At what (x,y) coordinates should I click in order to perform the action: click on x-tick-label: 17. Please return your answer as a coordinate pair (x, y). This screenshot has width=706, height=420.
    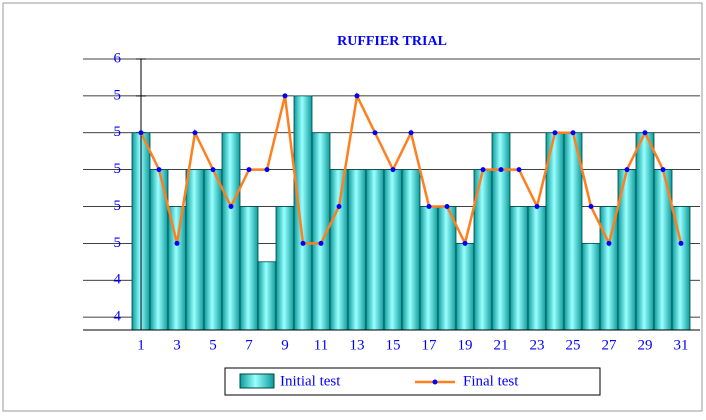
    Looking at the image, I should click on (430, 345).